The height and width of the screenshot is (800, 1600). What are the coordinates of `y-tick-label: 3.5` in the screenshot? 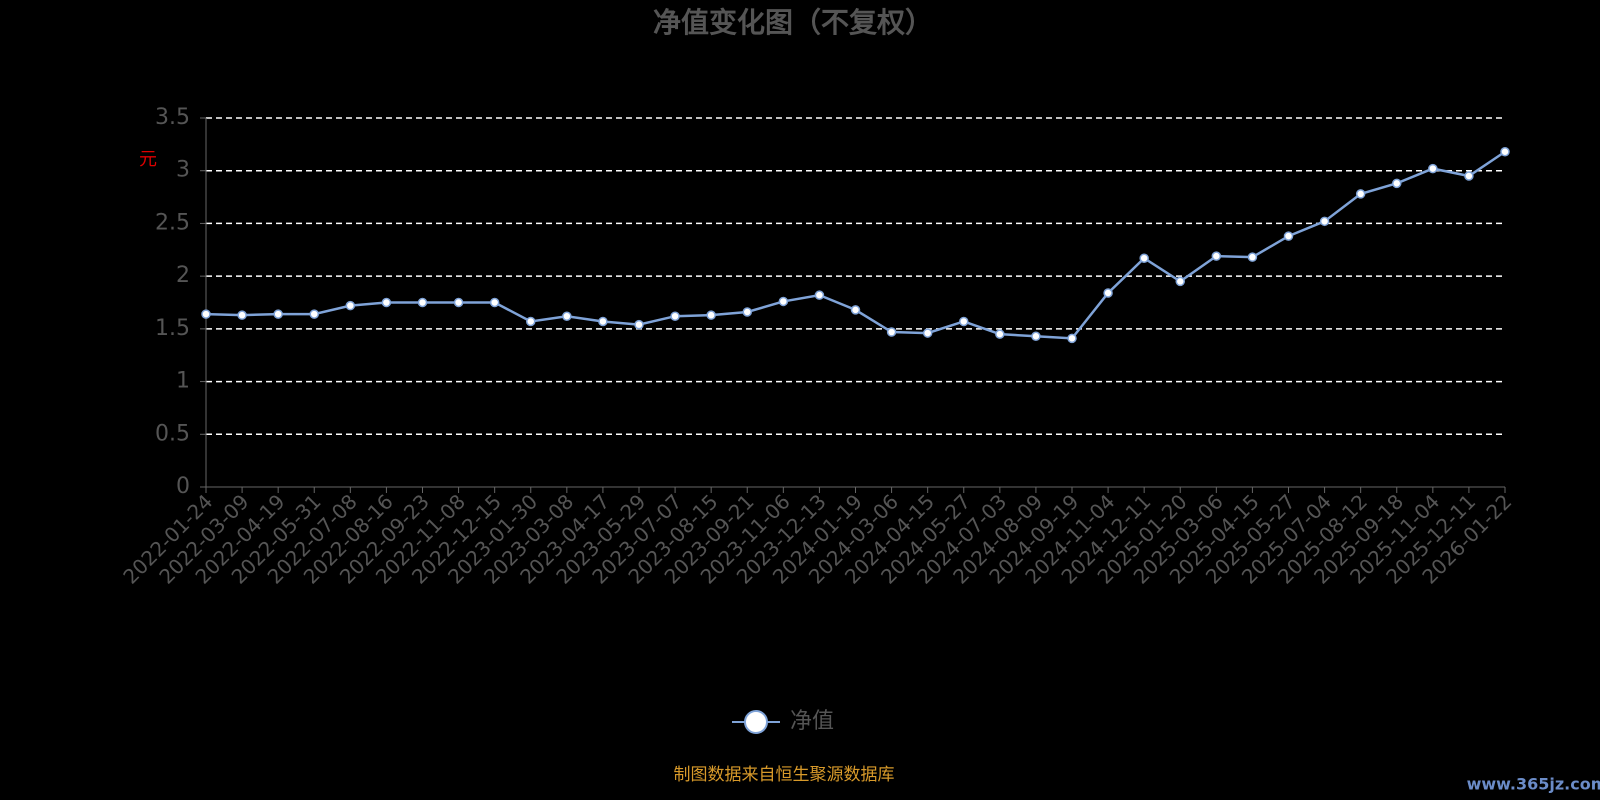 It's located at (172, 117).